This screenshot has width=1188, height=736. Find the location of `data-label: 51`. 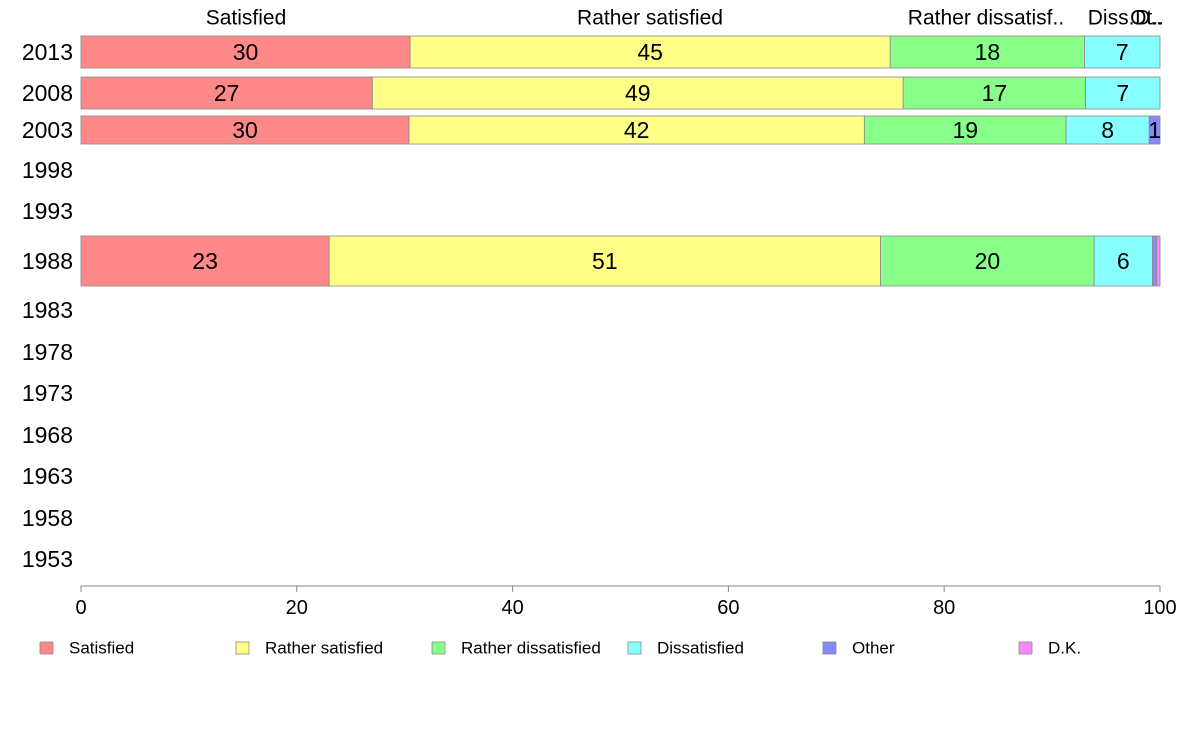

data-label: 51 is located at coordinates (605, 261).